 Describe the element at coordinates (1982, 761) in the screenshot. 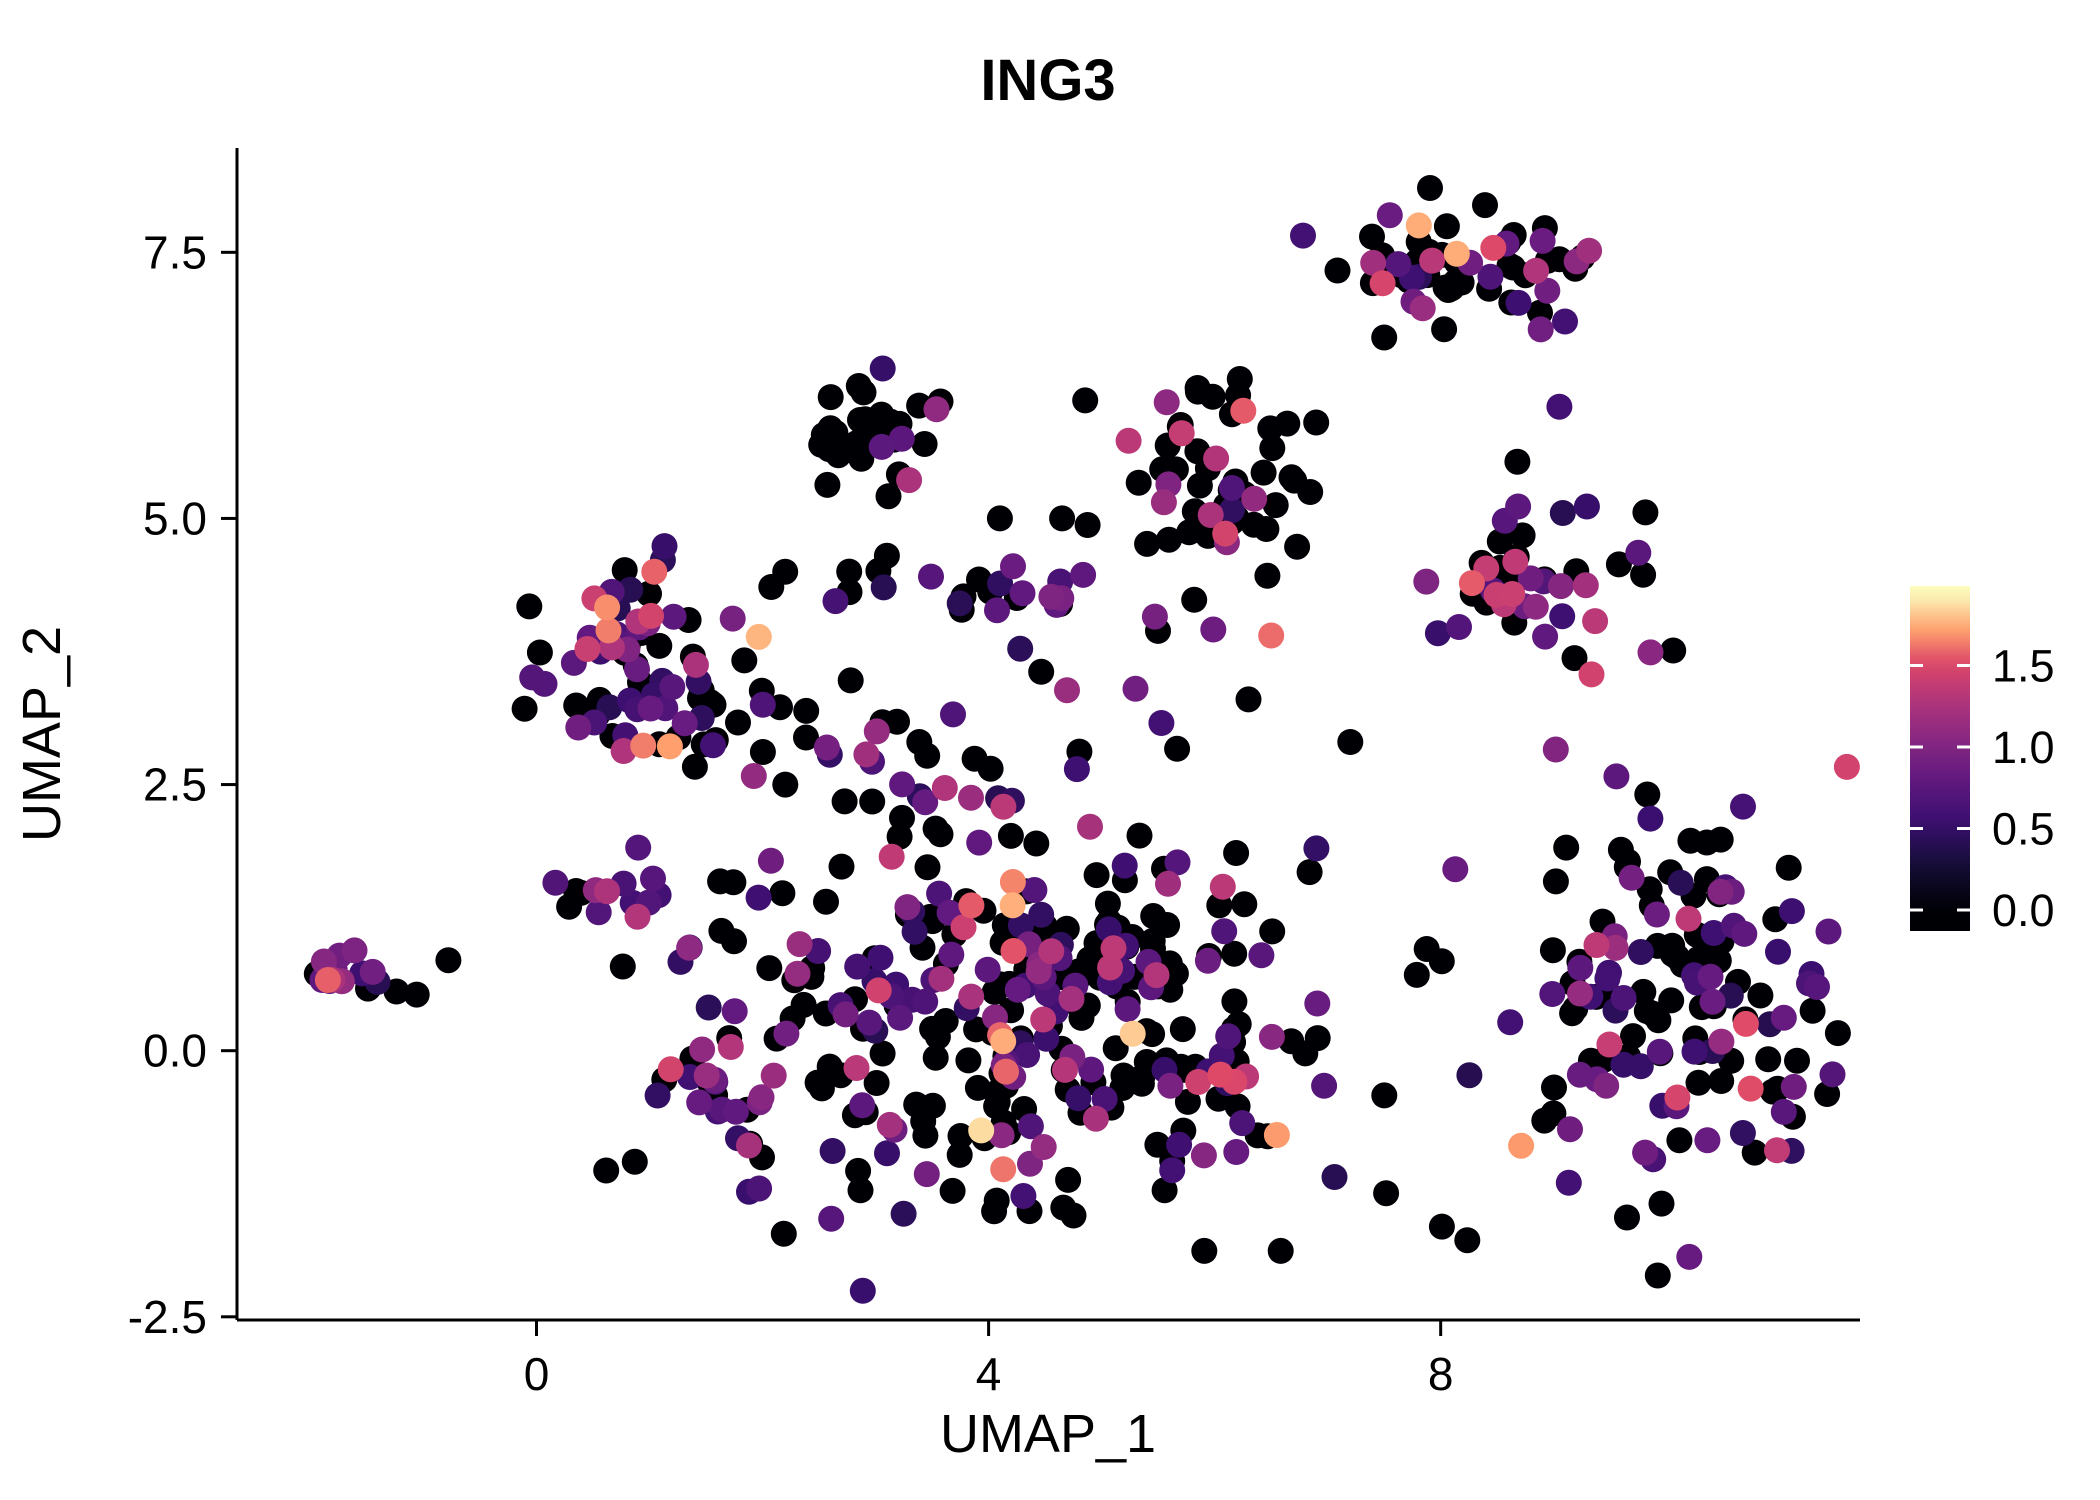

I see `legend-colorbar: 0.0 0.5 1.0 1.5` at that location.